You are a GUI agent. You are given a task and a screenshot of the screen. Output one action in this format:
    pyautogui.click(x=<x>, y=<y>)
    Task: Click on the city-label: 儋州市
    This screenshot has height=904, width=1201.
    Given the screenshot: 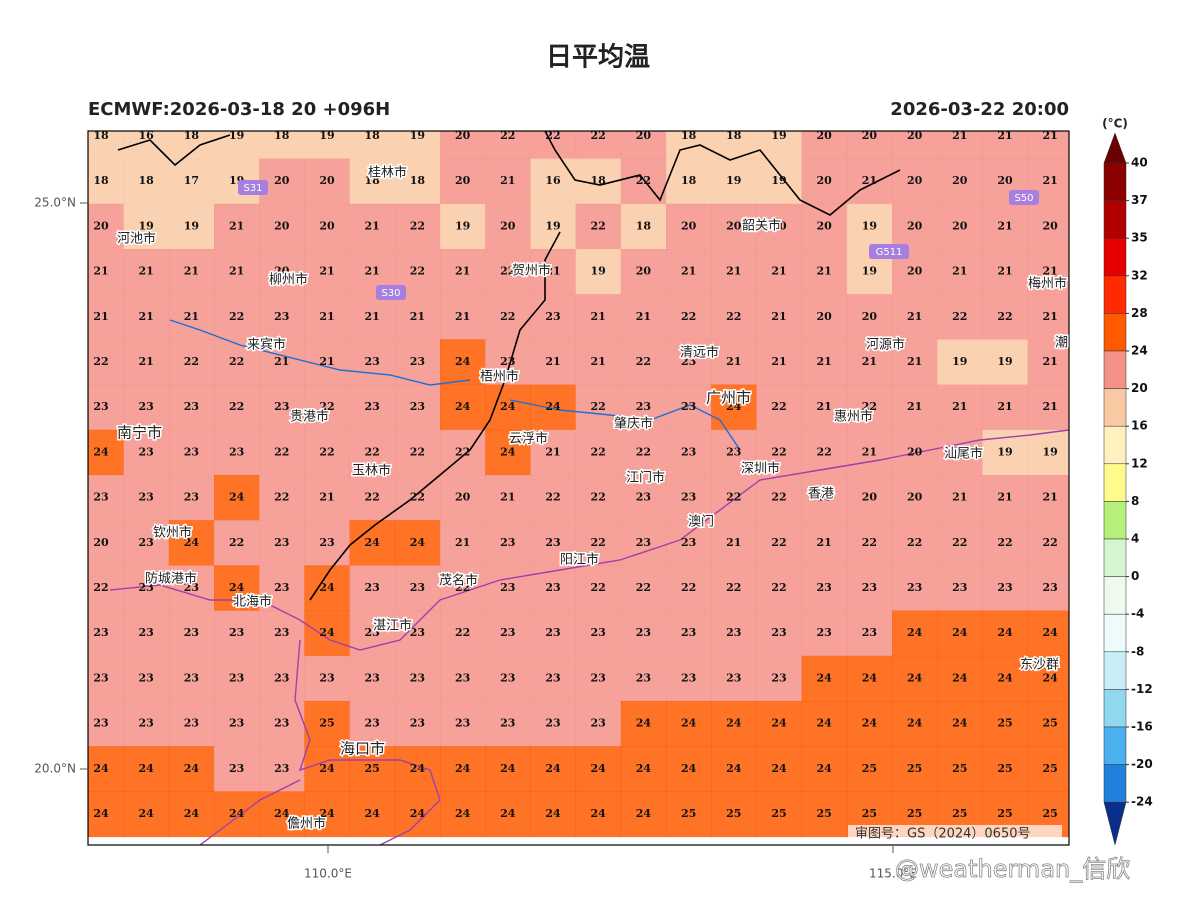 What is the action you would take?
    pyautogui.click(x=306, y=824)
    